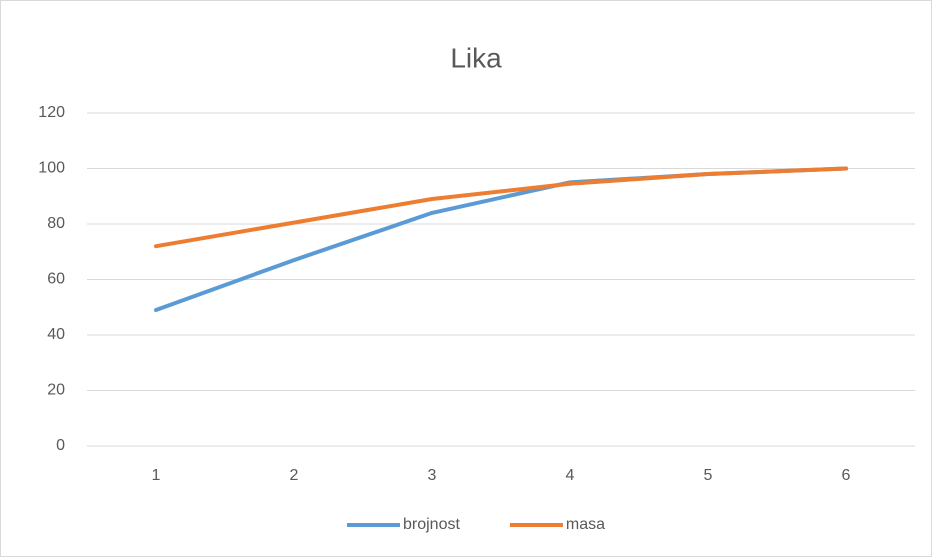  I want to click on x-tick-label: 3, so click(432, 475).